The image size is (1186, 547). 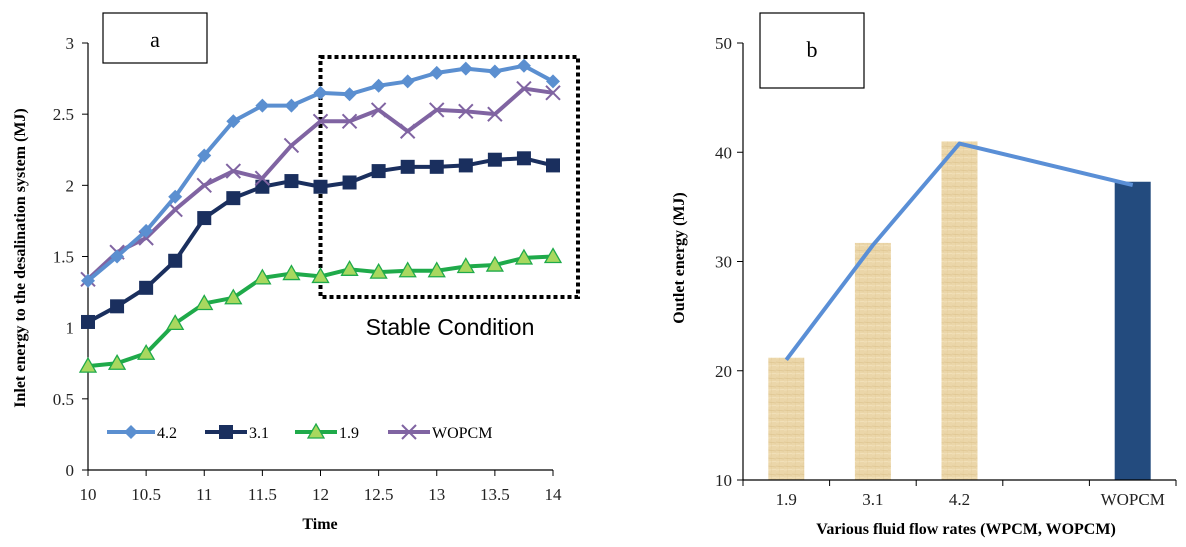 What do you see at coordinates (262, 494) in the screenshot?
I see `x-tick-label: 11.5` at bounding box center [262, 494].